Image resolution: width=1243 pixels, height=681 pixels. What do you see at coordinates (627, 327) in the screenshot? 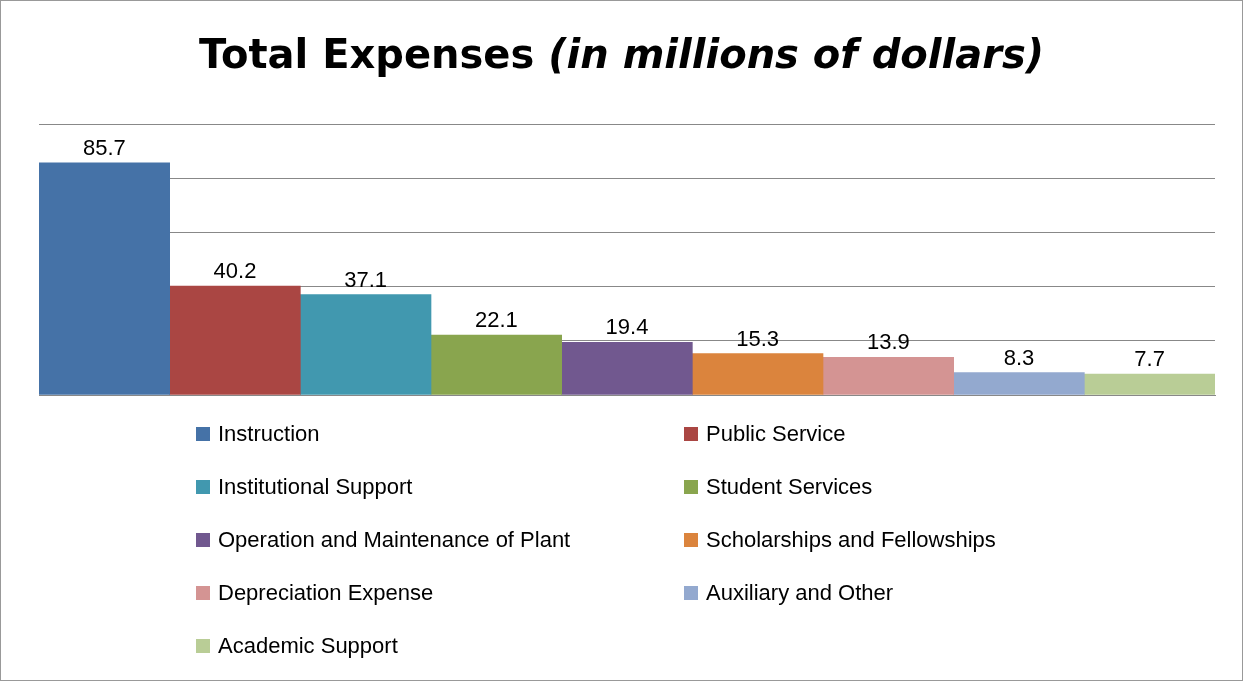
I see `data-label: 19.4` at bounding box center [627, 327].